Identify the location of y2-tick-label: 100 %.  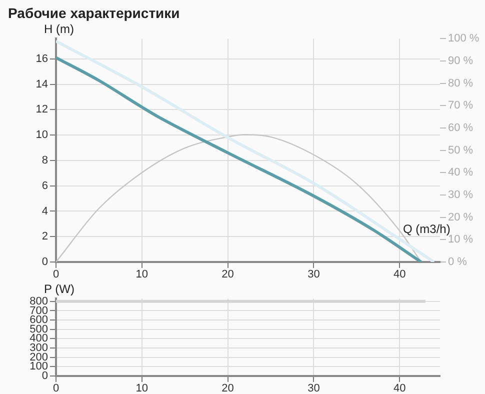
(464, 38).